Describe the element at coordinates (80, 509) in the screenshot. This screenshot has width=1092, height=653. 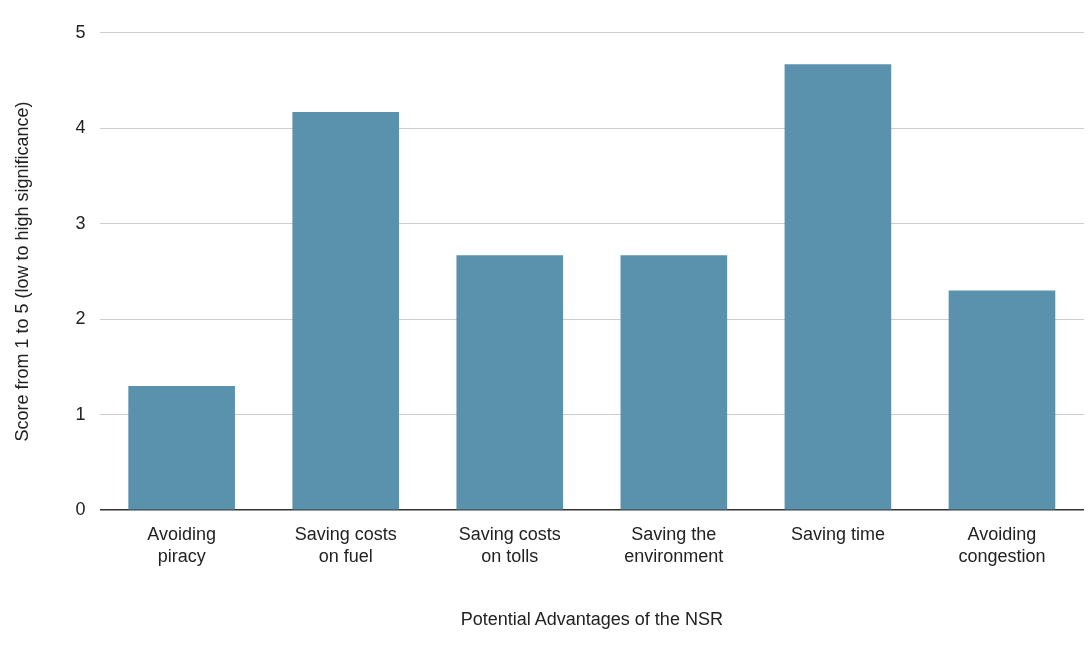
I see `y-tick-label: 0` at that location.